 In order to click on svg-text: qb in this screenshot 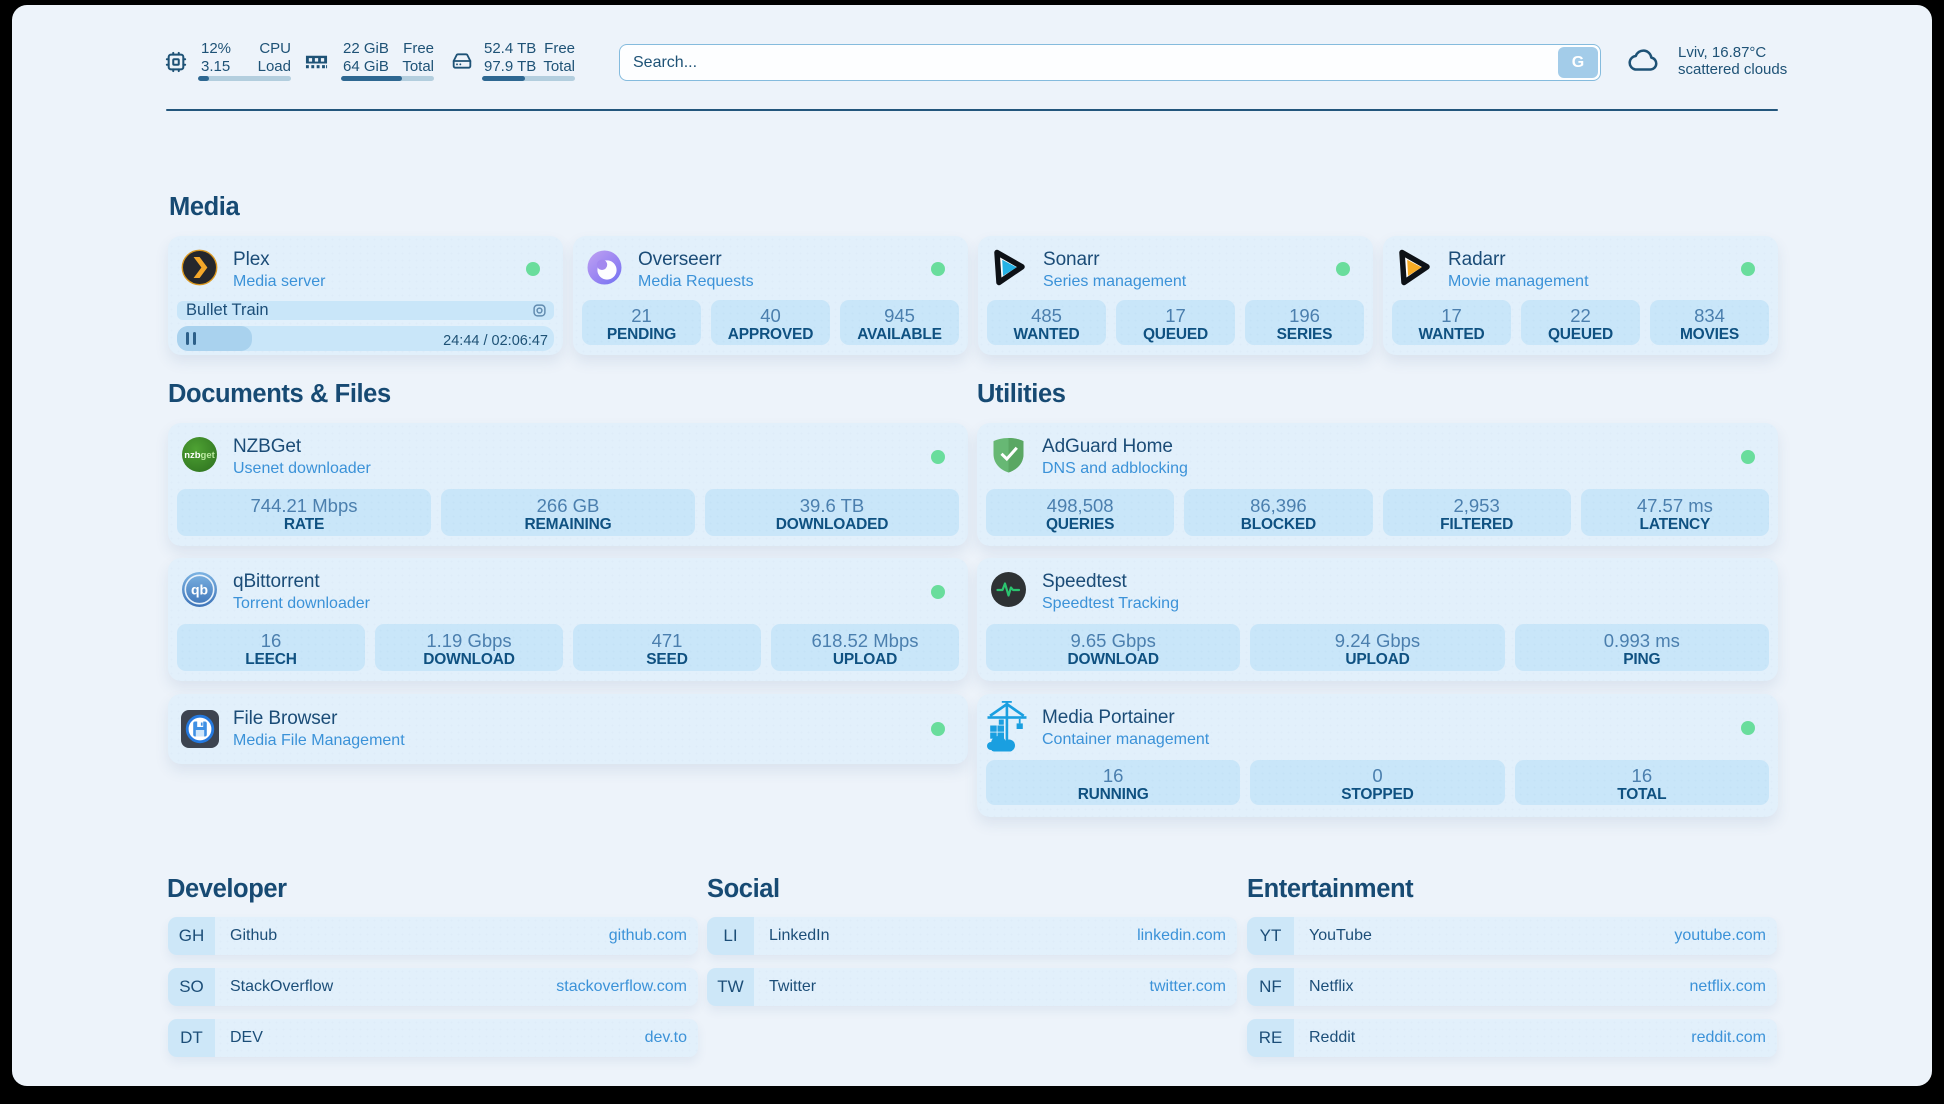, I will do `click(199, 590)`.